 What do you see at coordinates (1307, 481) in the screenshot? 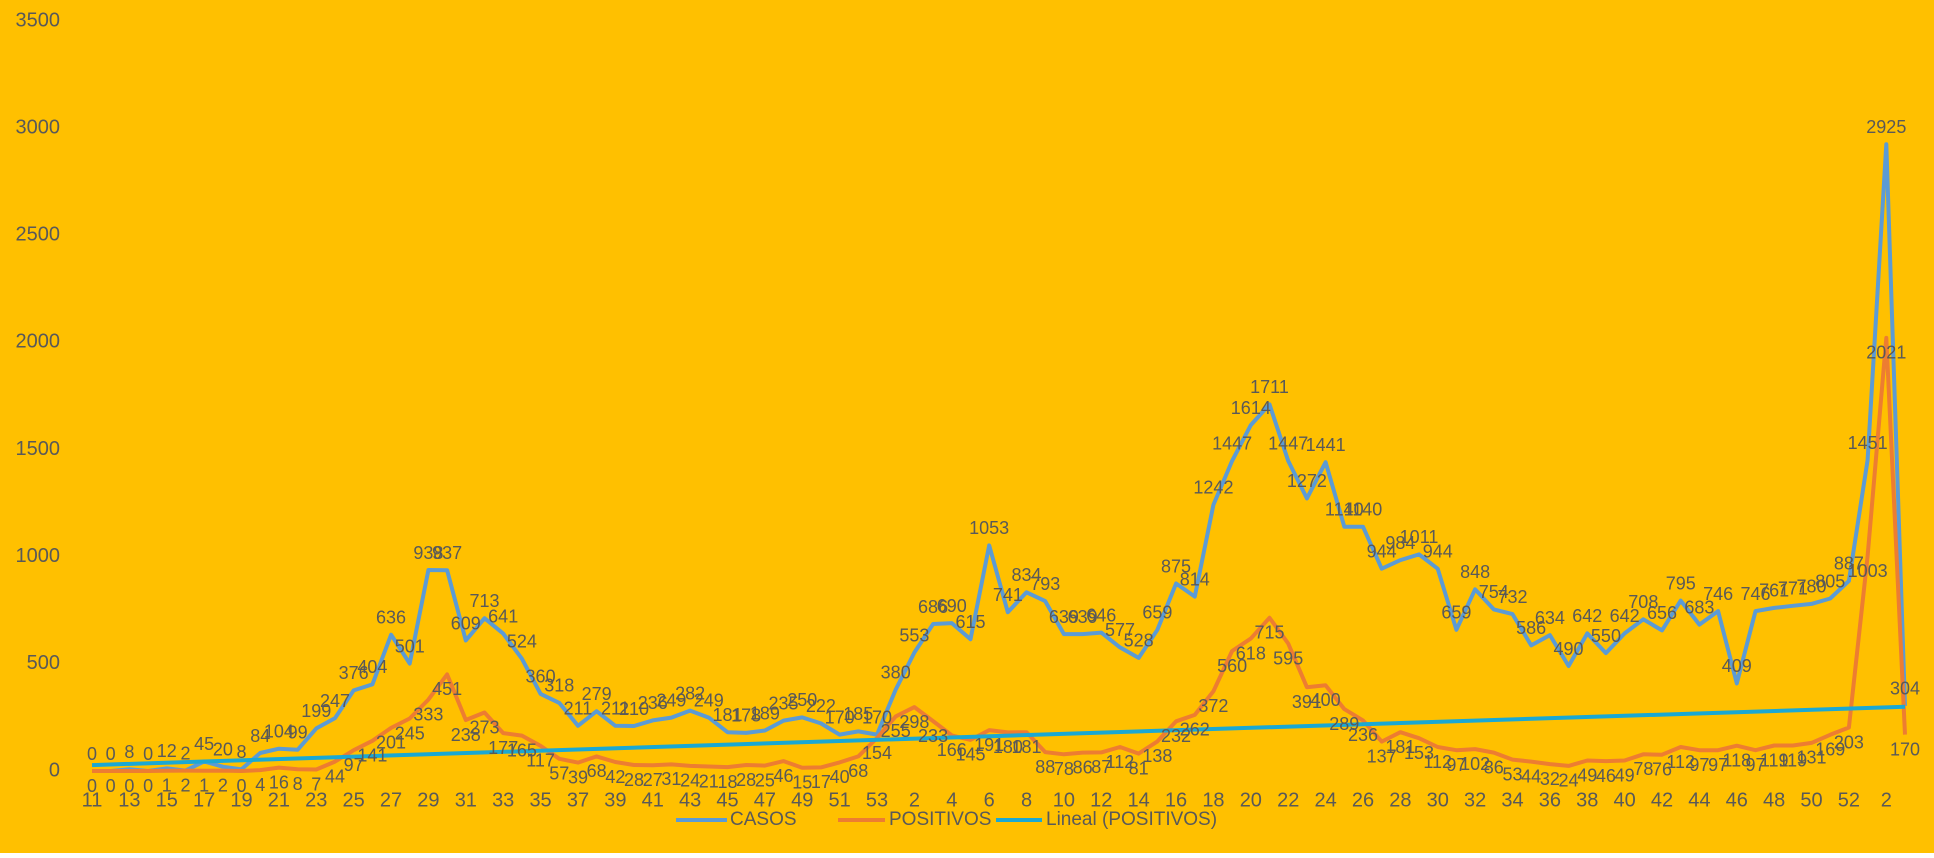
I see `data-label: 1272` at bounding box center [1307, 481].